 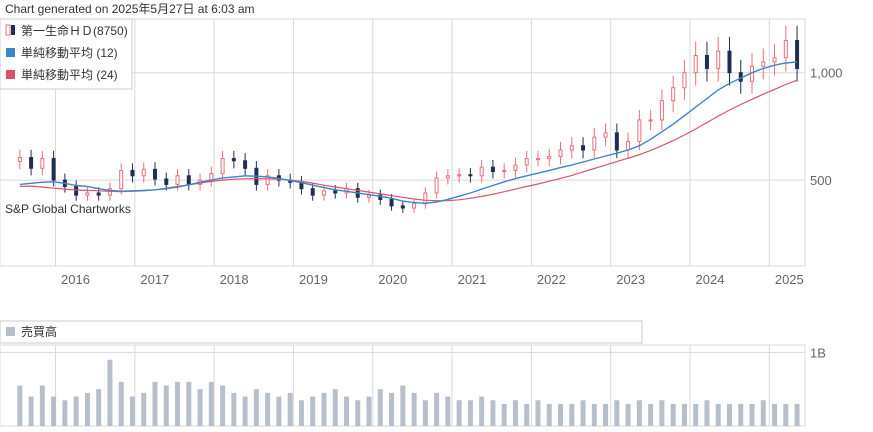 What do you see at coordinates (68, 209) in the screenshot?
I see `watermark-text: S&P Global Chartworks` at bounding box center [68, 209].